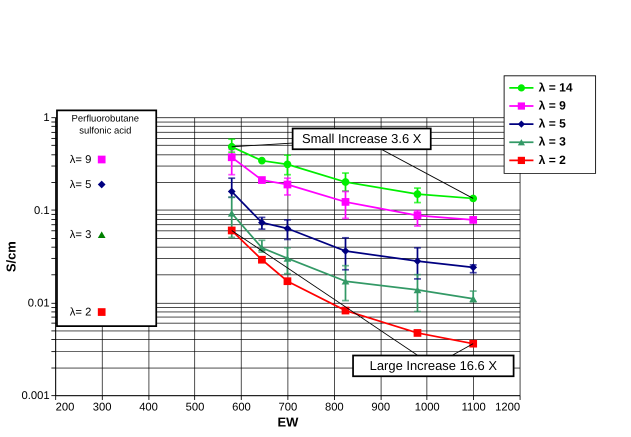  I want to click on y-tick-label: 0.1, so click(42, 210).